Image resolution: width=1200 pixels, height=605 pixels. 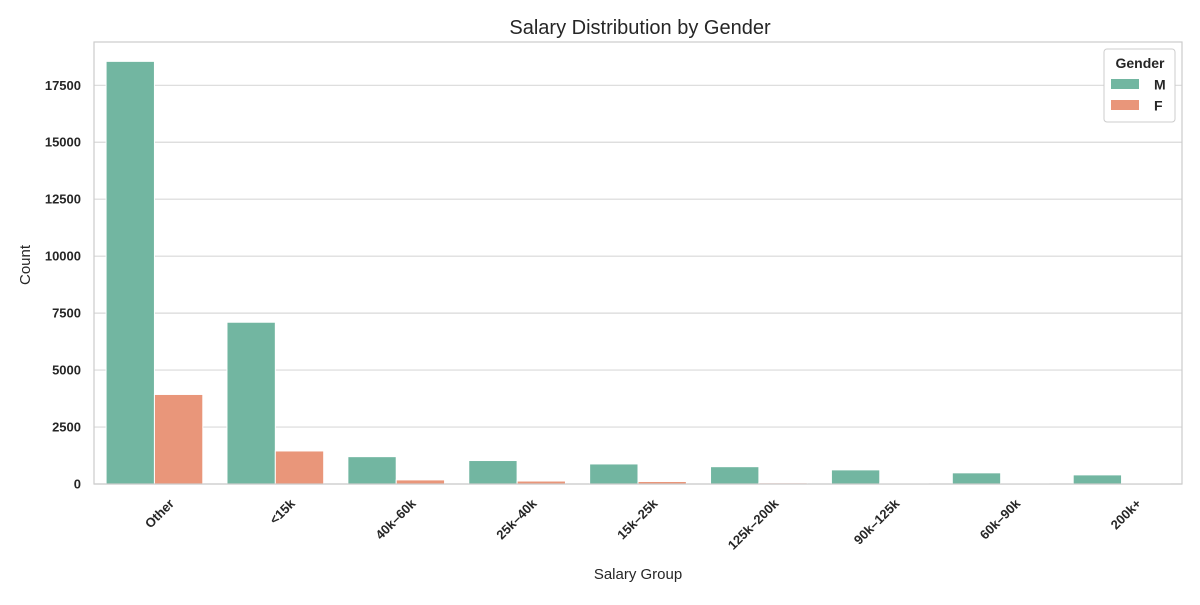 What do you see at coordinates (63, 199) in the screenshot?
I see `y-tick-label: 12500` at bounding box center [63, 199].